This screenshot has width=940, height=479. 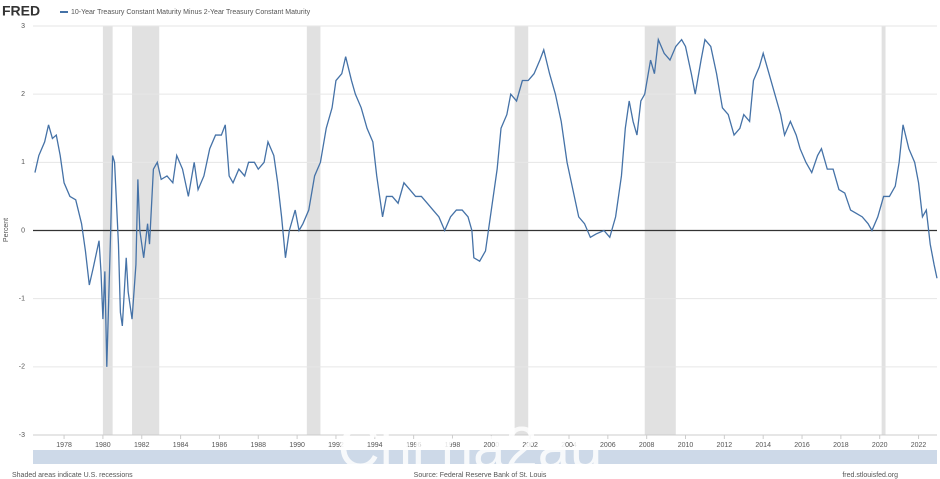 What do you see at coordinates (336, 445) in the screenshot?
I see `x-tick-label: 1992` at bounding box center [336, 445].